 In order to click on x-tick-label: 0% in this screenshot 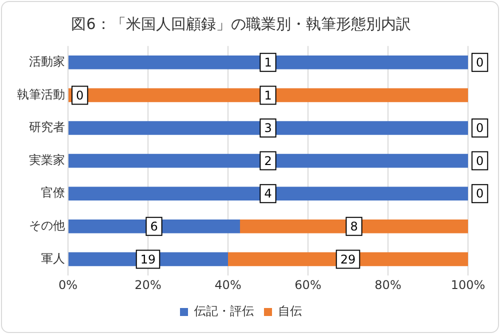, I will do `click(68, 285)`.